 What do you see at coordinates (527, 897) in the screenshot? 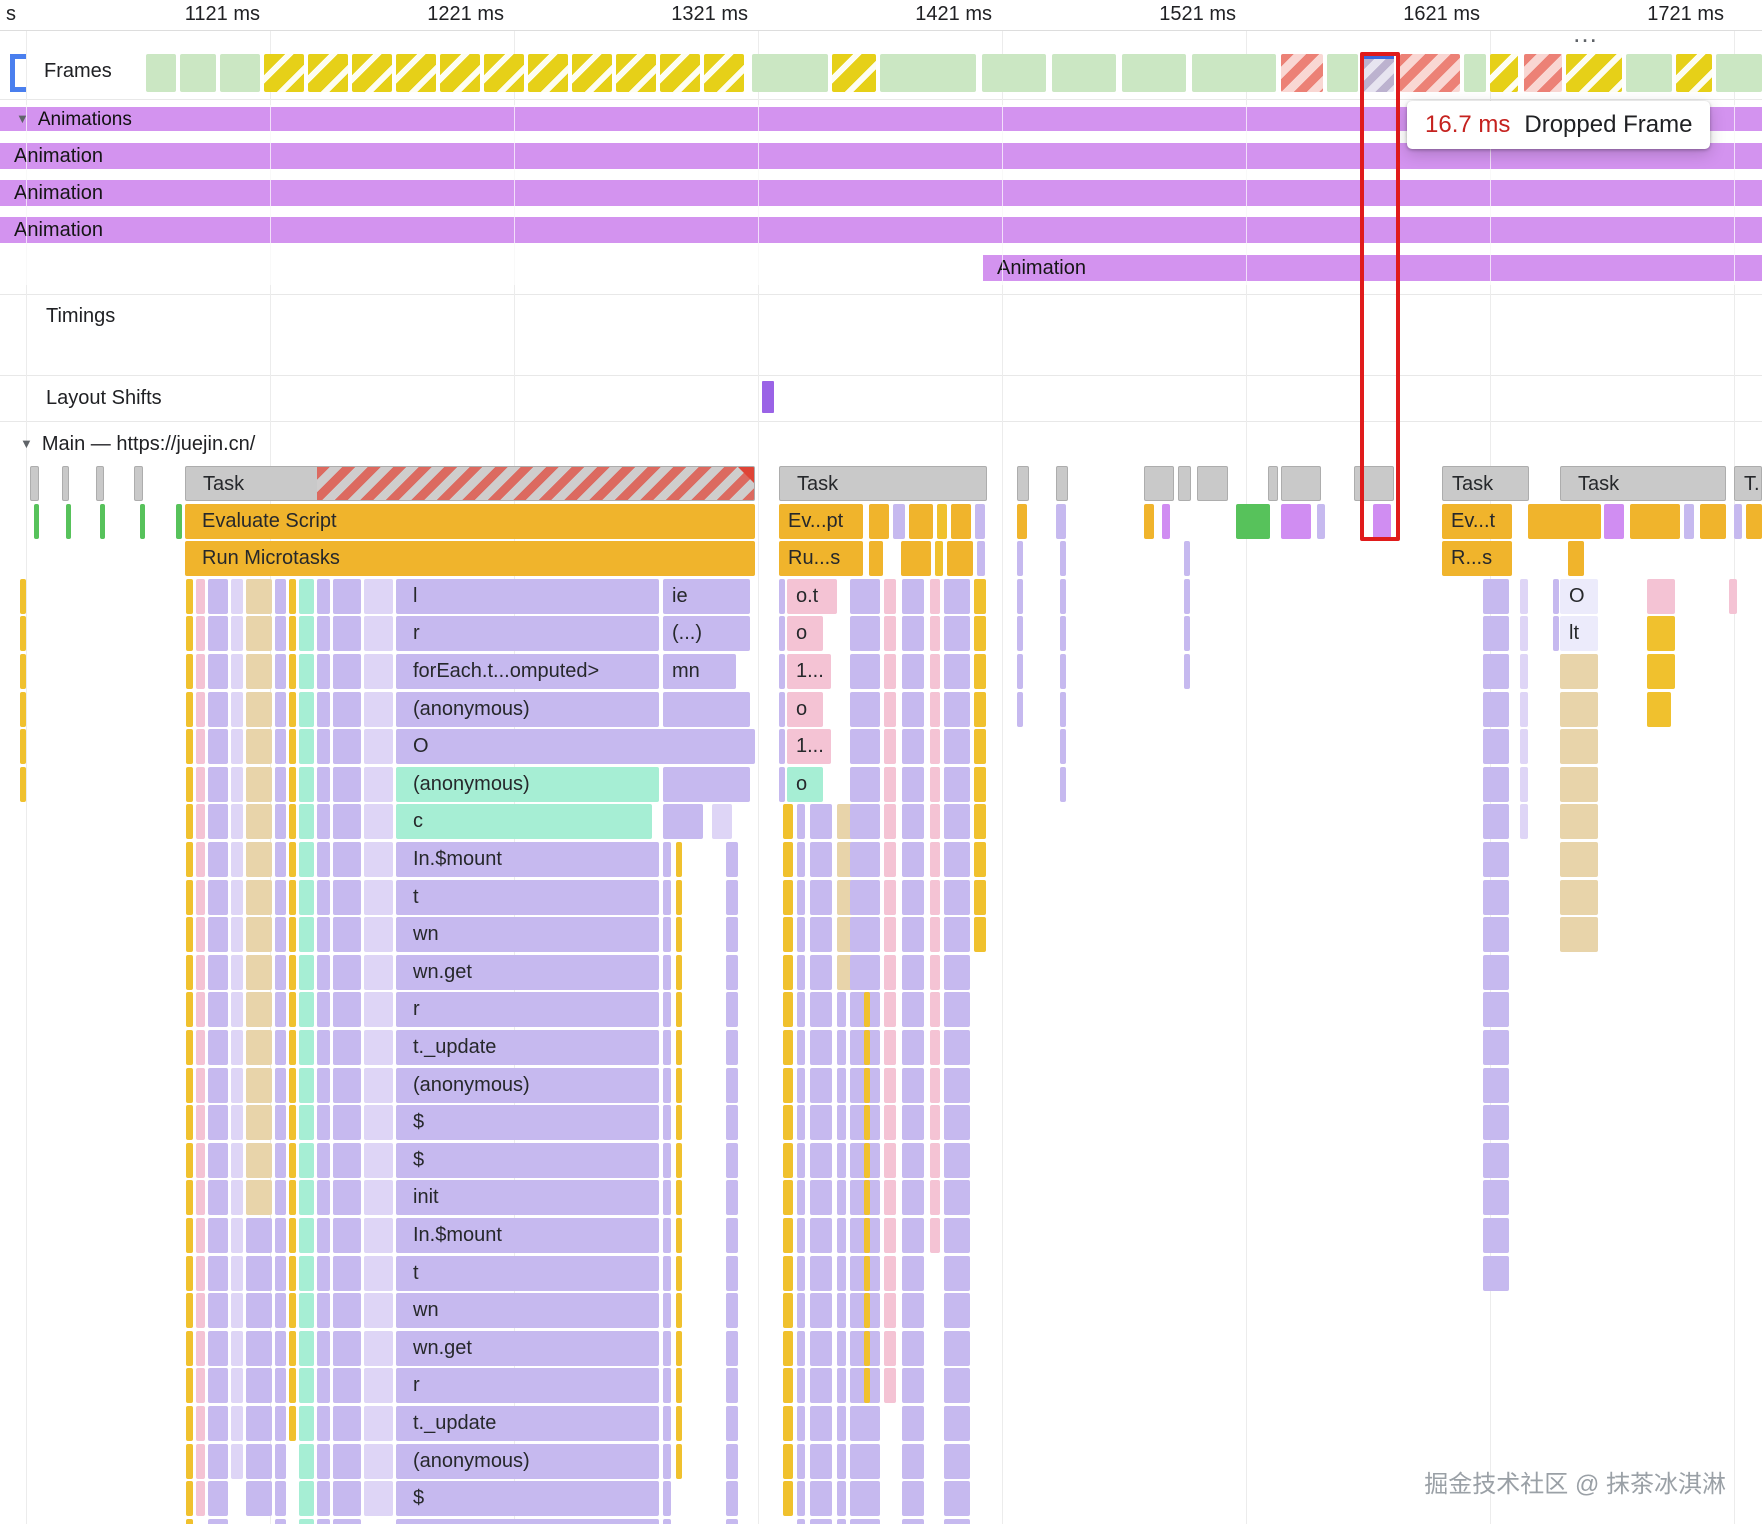
I see `flame-segment-t: t` at bounding box center [527, 897].